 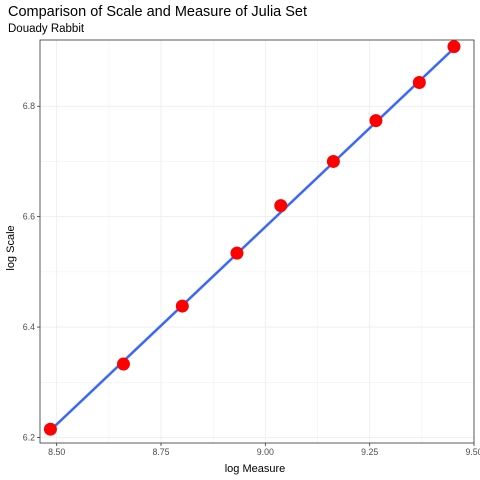 I want to click on y-axis-title: log Scale, so click(x=11, y=247).